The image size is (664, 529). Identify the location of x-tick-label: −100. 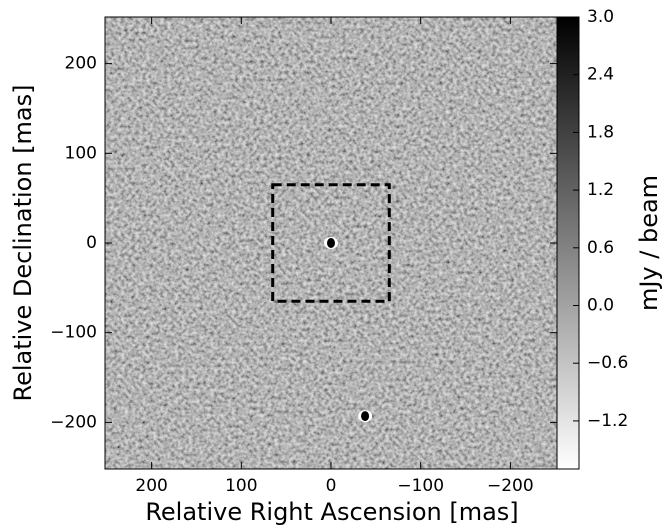
(420, 486).